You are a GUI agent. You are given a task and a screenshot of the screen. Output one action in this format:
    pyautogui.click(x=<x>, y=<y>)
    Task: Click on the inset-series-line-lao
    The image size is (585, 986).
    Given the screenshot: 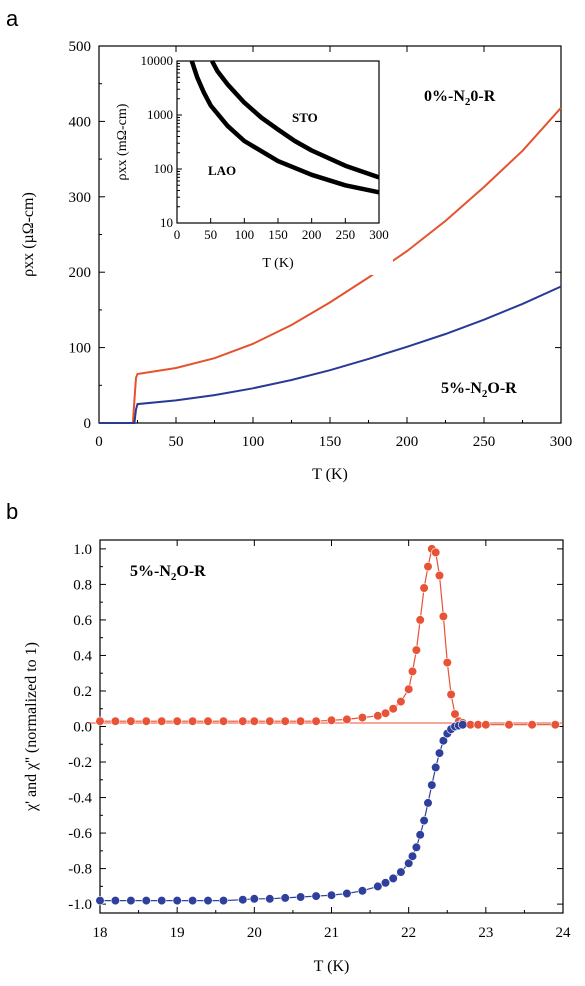 What is the action you would take?
    pyautogui.click(x=284, y=127)
    